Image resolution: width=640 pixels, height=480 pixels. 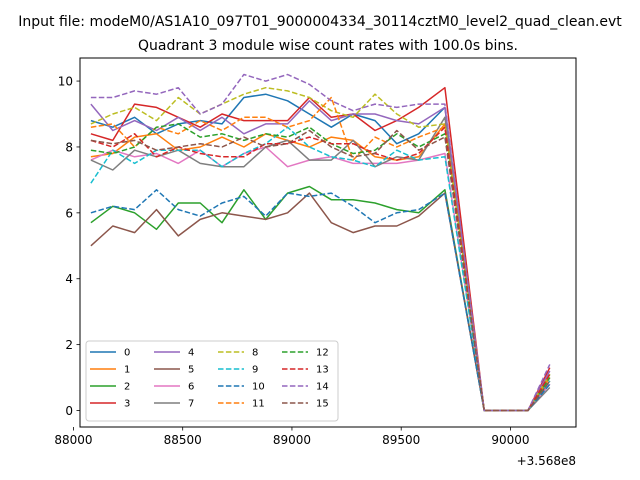 What do you see at coordinates (69, 345) in the screenshot?
I see `y-tick-label: 2` at bounding box center [69, 345].